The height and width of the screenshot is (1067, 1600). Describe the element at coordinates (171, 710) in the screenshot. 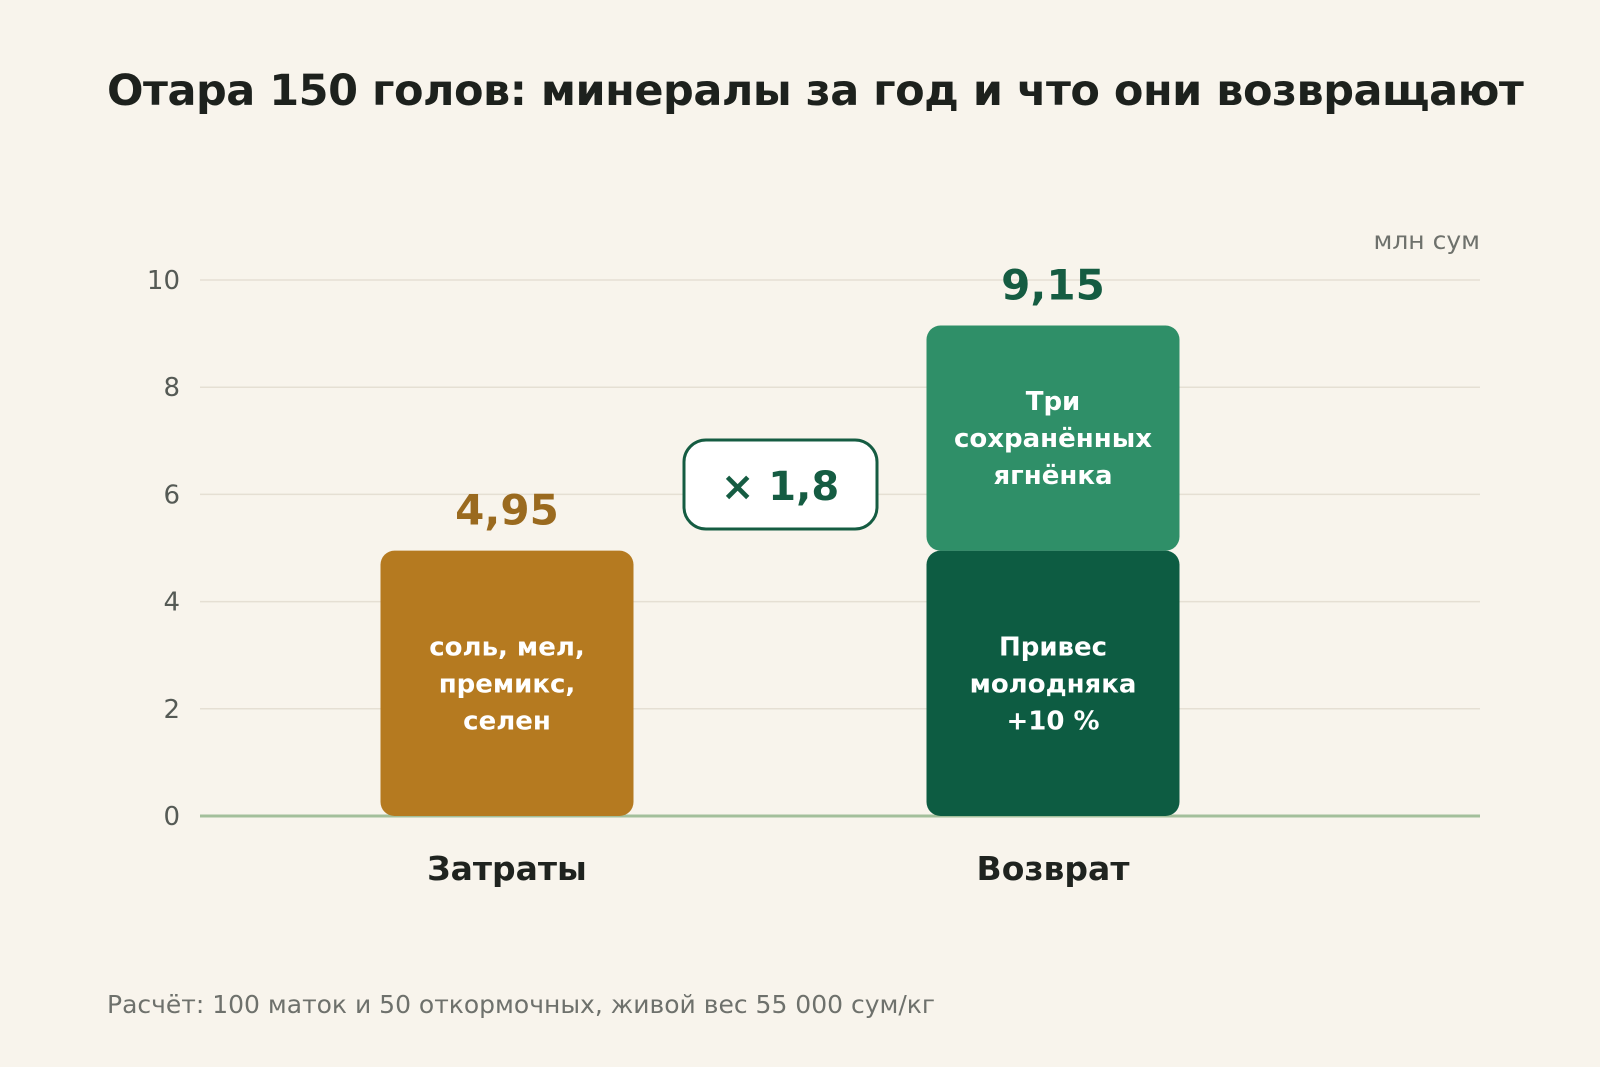

I see `y-tick-label: 2` at that location.